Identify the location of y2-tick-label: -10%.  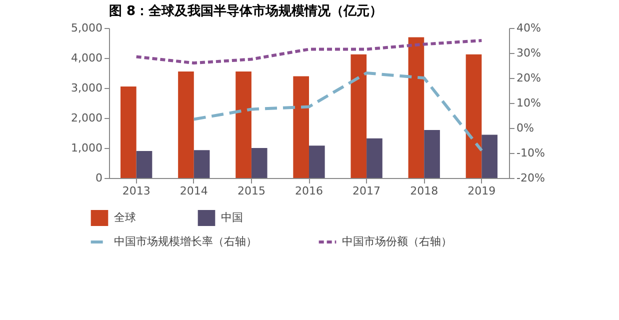
(530, 153).